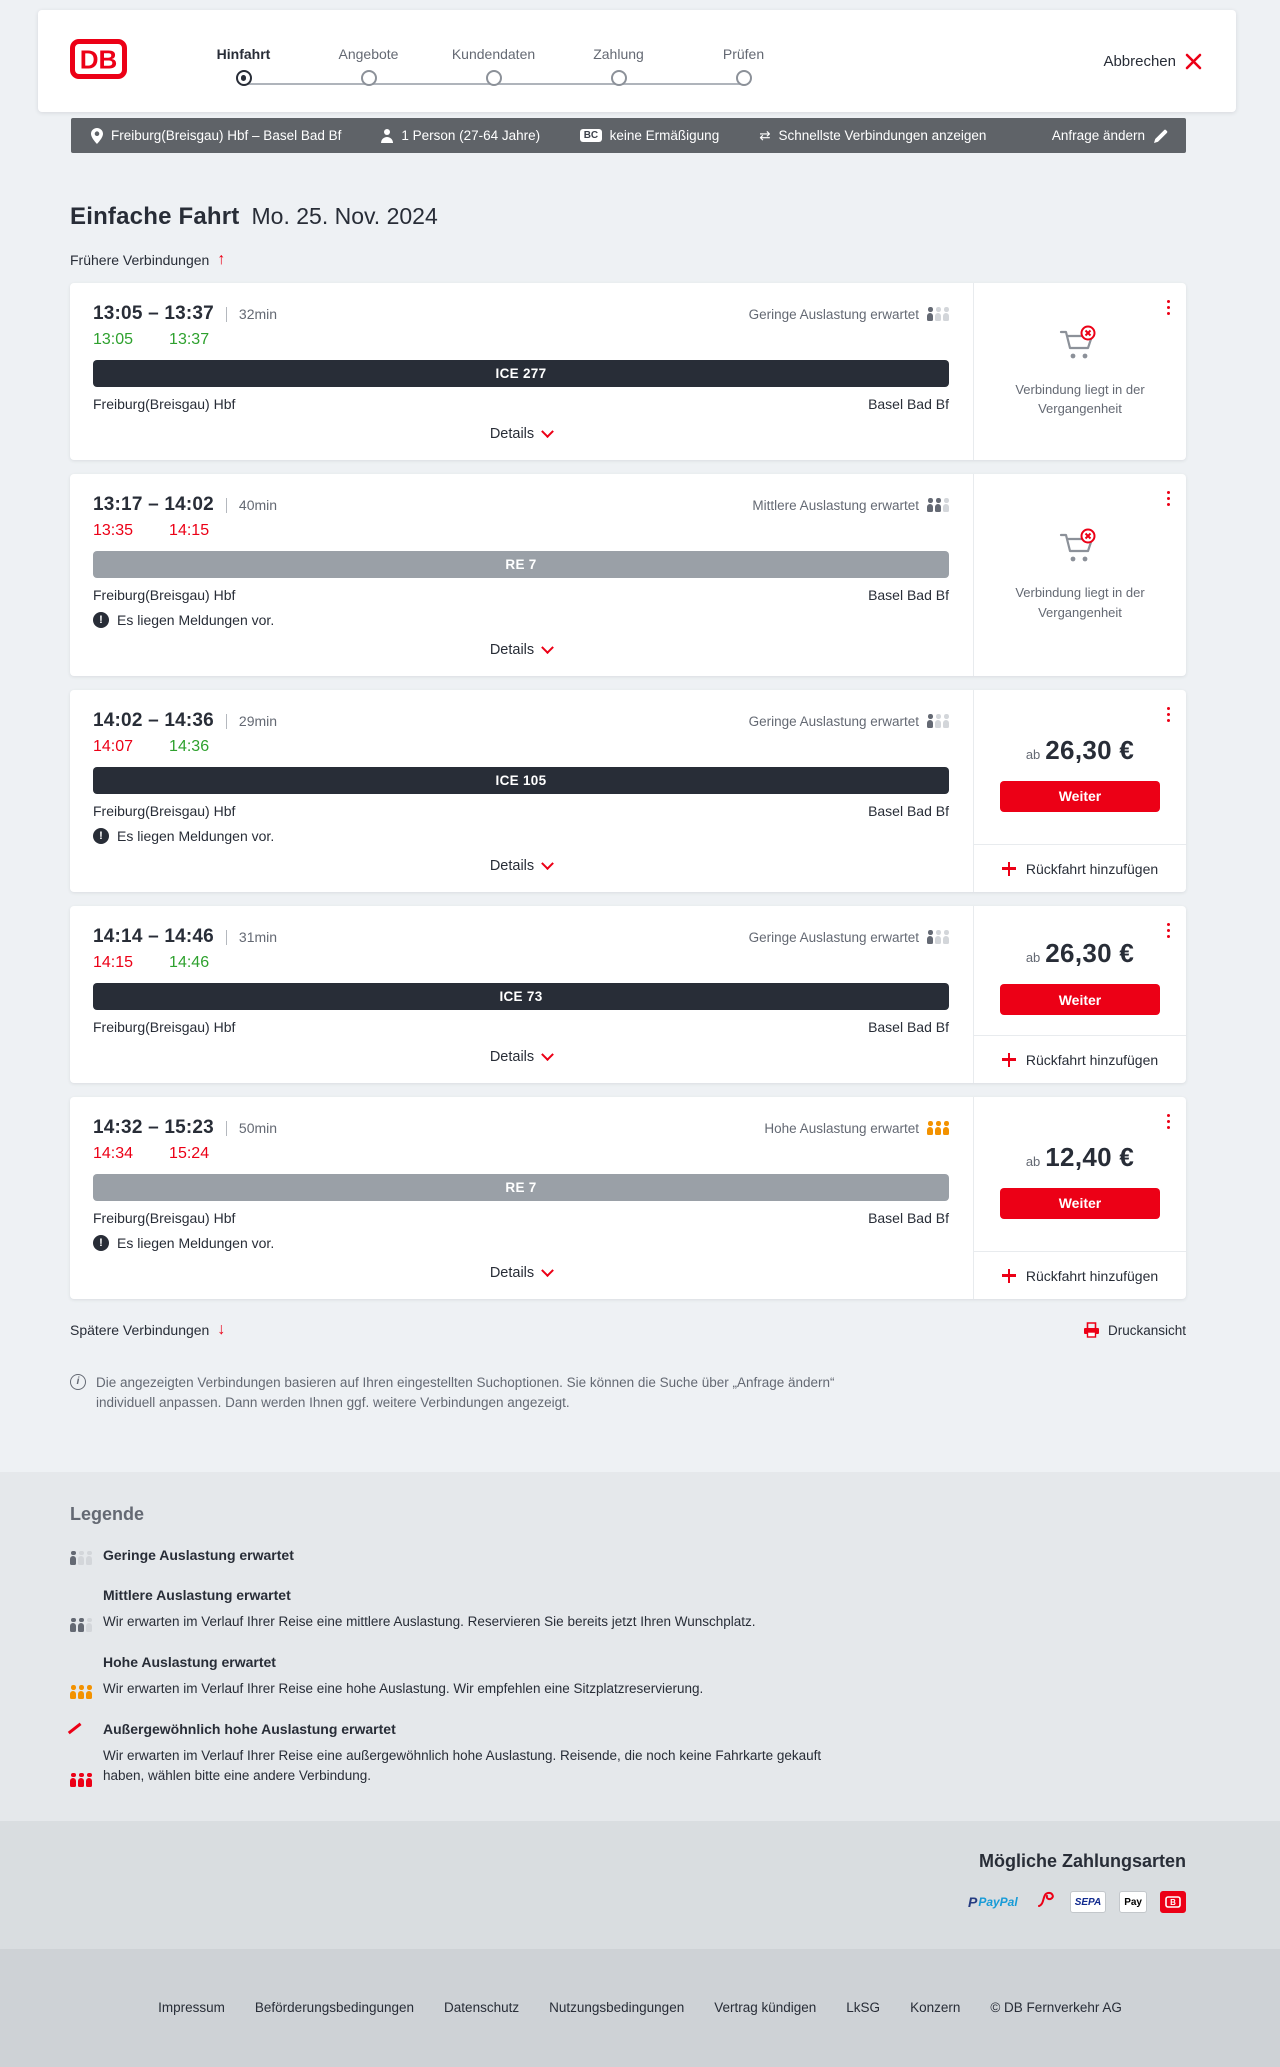  What do you see at coordinates (113, 339) in the screenshot?
I see `departure-actual-time: 13:05` at bounding box center [113, 339].